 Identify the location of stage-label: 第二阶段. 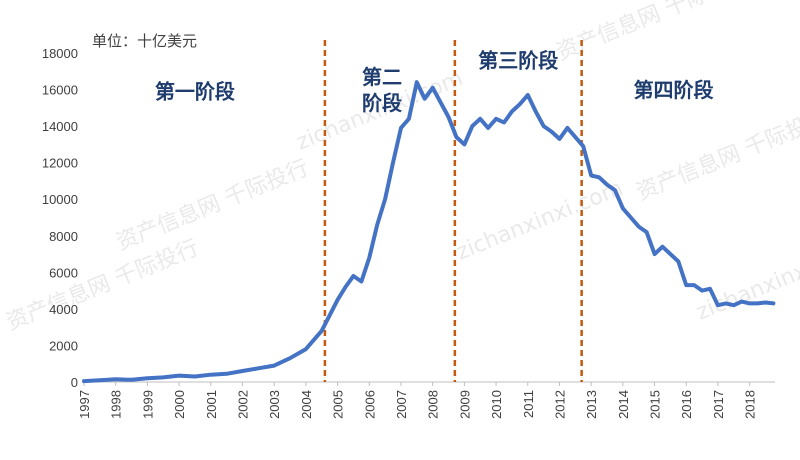
(382, 90).